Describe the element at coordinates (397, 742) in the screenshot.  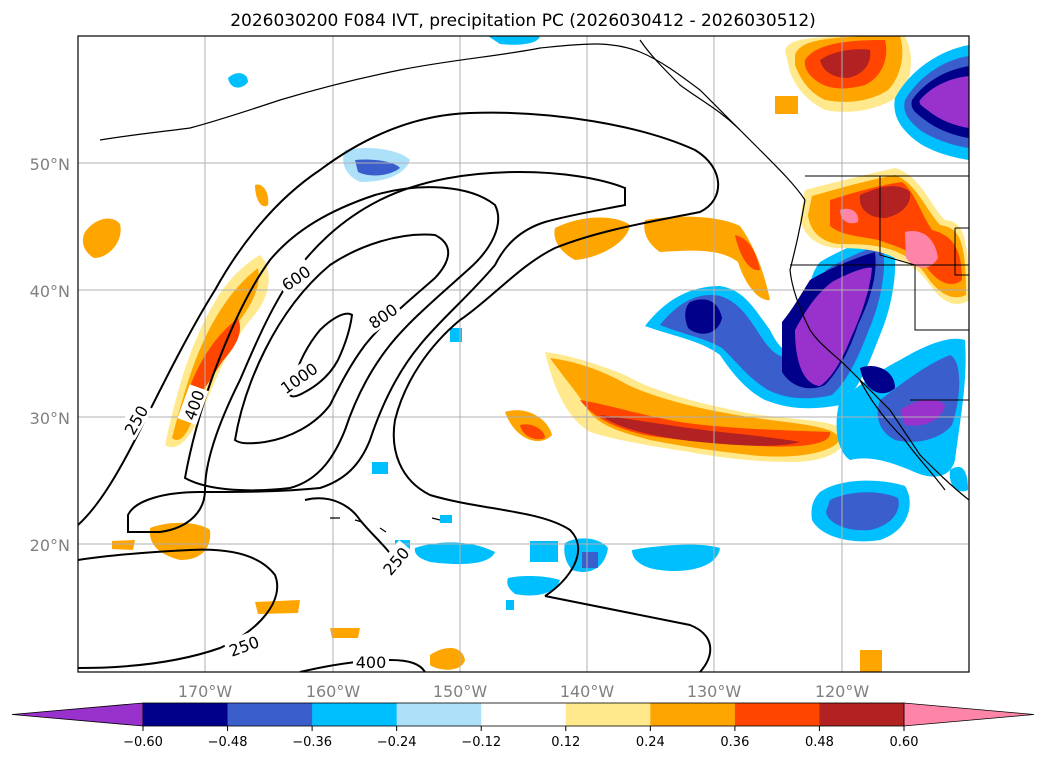
I see `colorbar-tick-label: −0.24` at that location.